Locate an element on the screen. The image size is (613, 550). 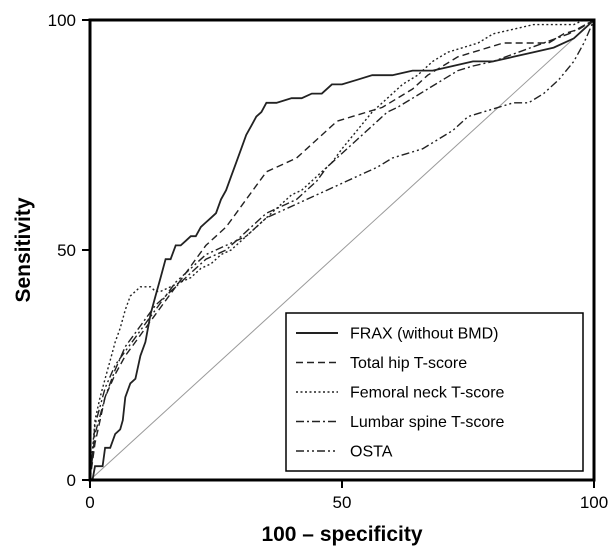
legend-label-2: Total hip T-score is located at coordinates (408, 363).